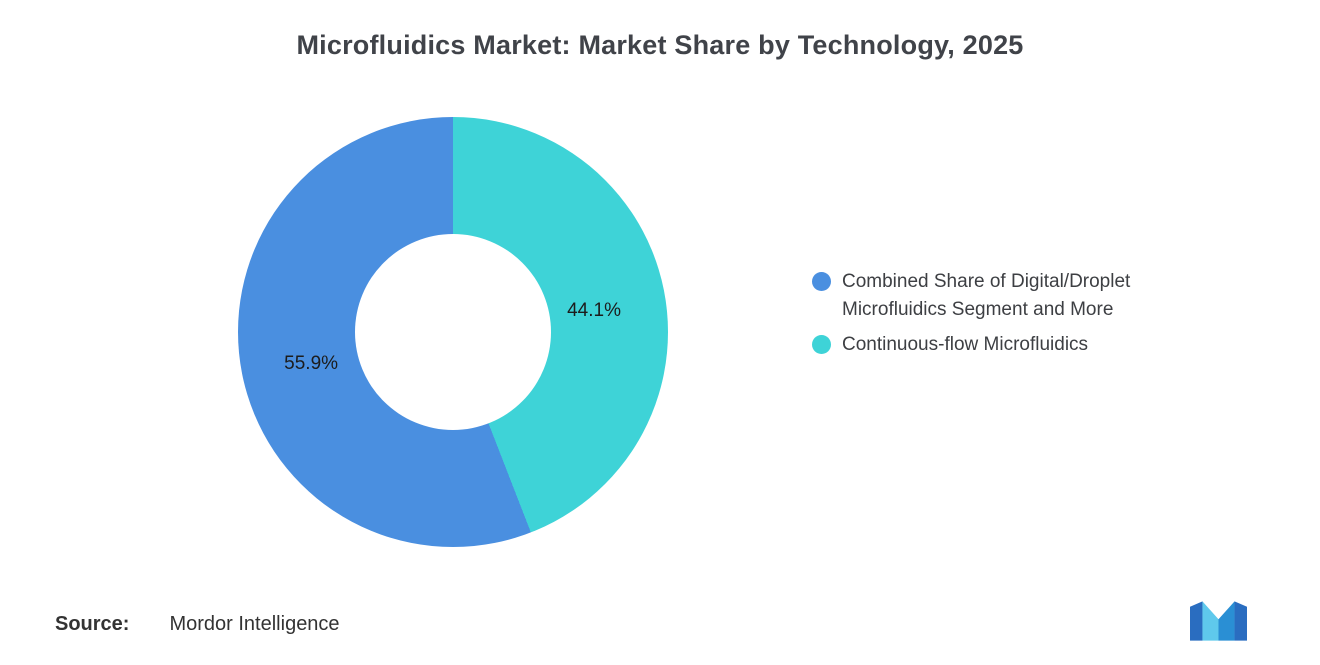 This screenshot has height=665, width=1320. I want to click on source-value: Mordor Intelligence, so click(254, 624).